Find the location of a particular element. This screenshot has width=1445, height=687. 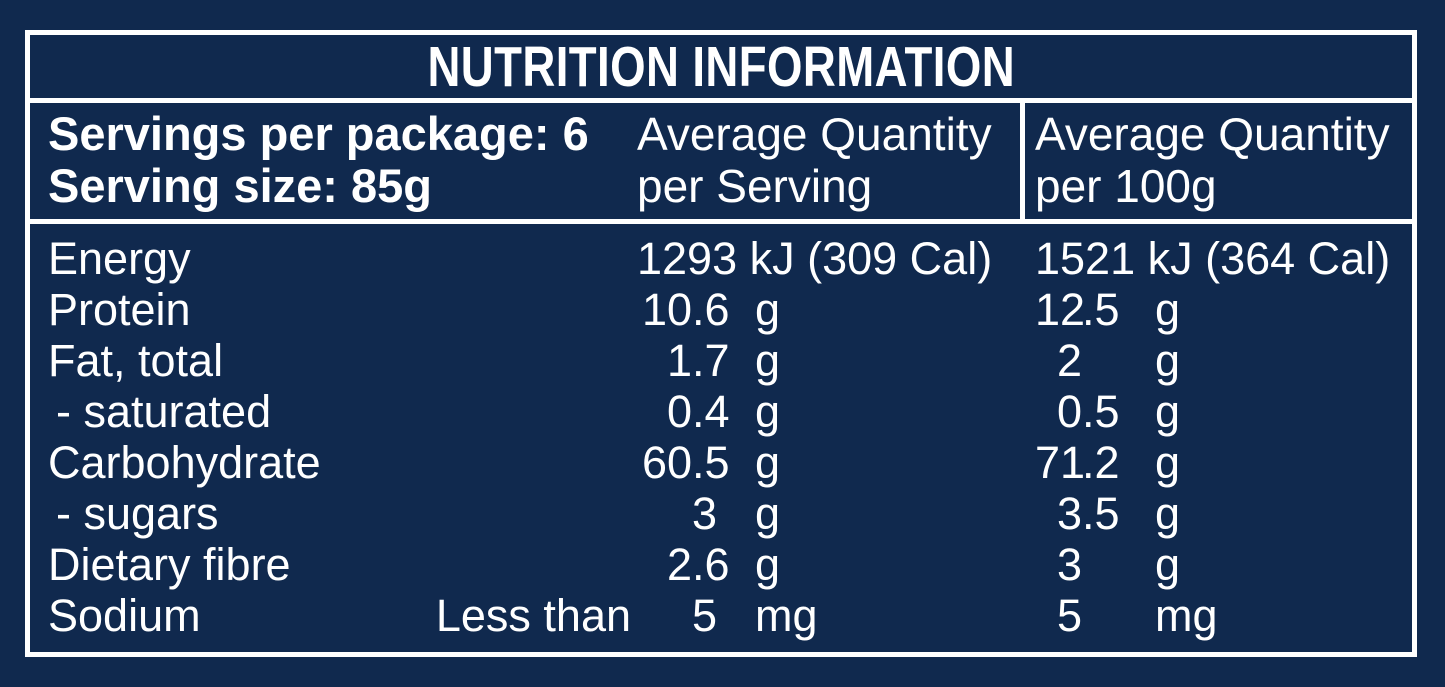

table-row: Fat, total 1 .7 g 2 g is located at coordinates (721, 360).